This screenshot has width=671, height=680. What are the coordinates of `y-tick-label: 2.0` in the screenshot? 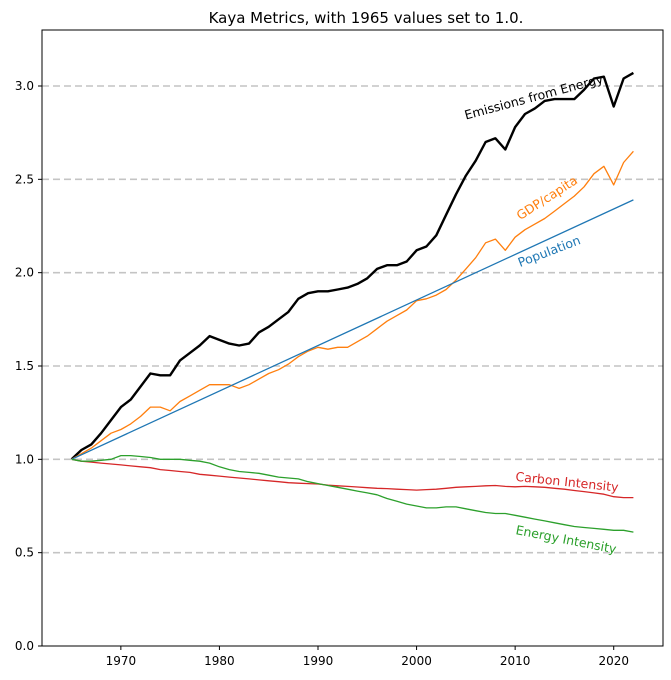 It's located at (24, 273).